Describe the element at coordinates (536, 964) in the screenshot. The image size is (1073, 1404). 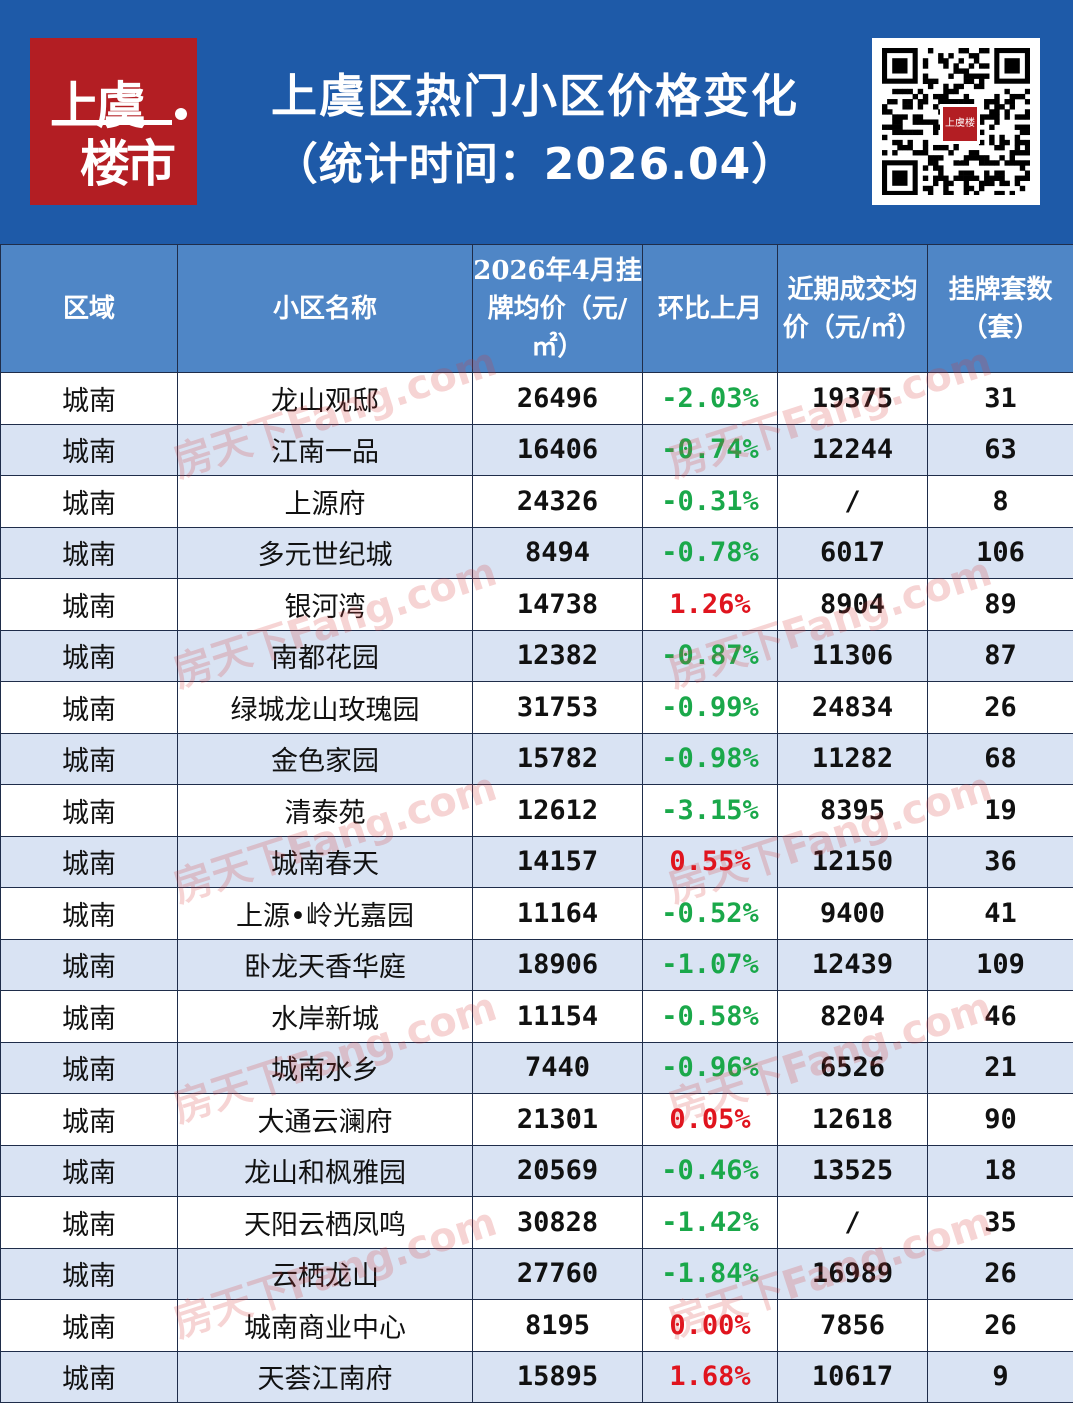
I see `table-row: 城南 卧龙天香华庭 18906 -1.07% 12439 109` at that location.